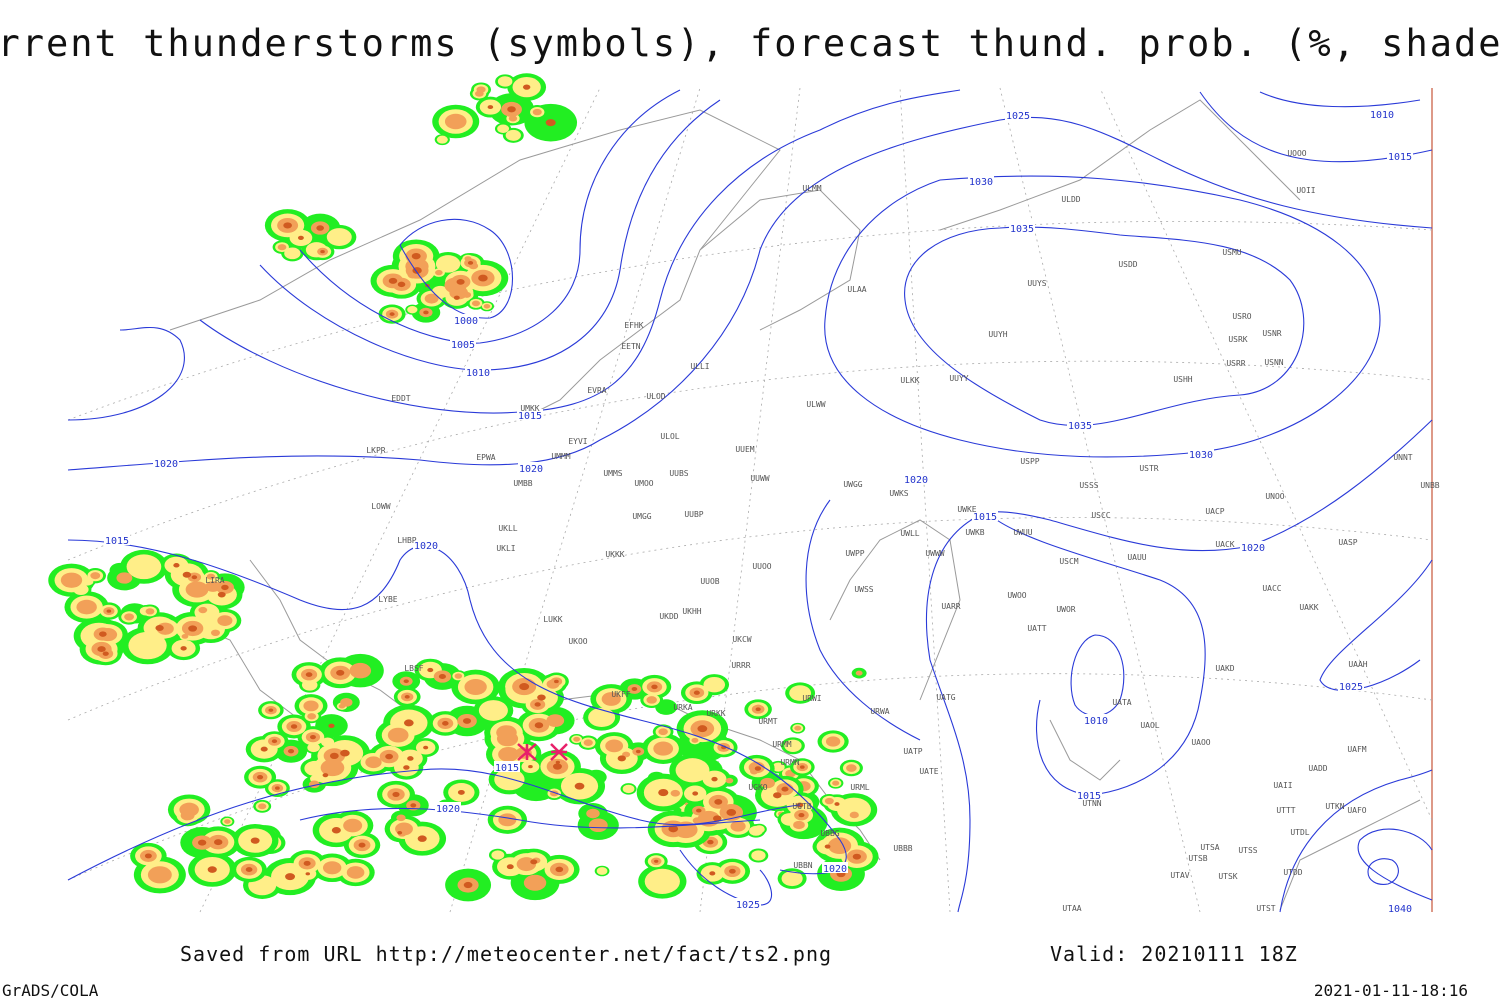  Describe the element at coordinates (668, 616) in the screenshot. I see `station-code: UKDD` at that location.